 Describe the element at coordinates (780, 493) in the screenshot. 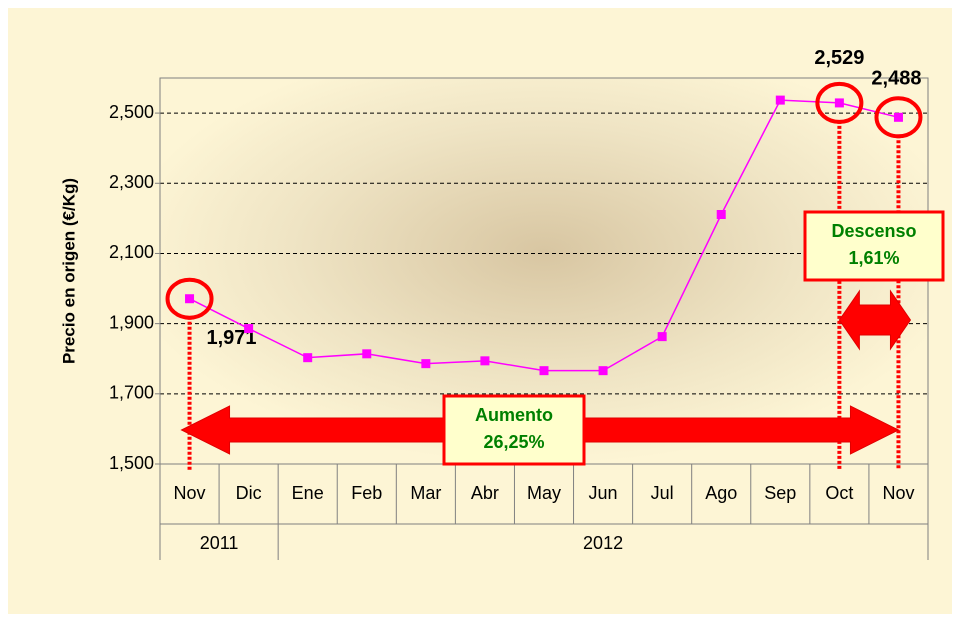

I see `x-tick-label: Sep` at that location.